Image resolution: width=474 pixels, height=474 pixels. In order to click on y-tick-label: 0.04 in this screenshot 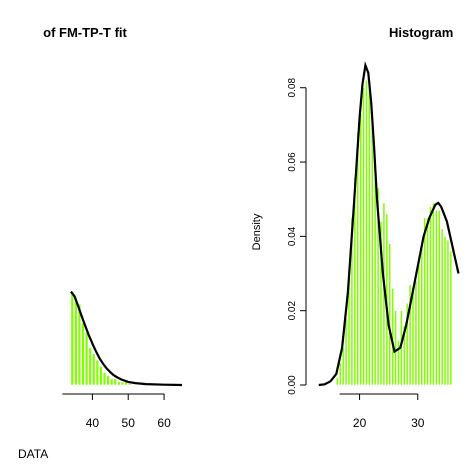, I will do `click(292, 236)`.